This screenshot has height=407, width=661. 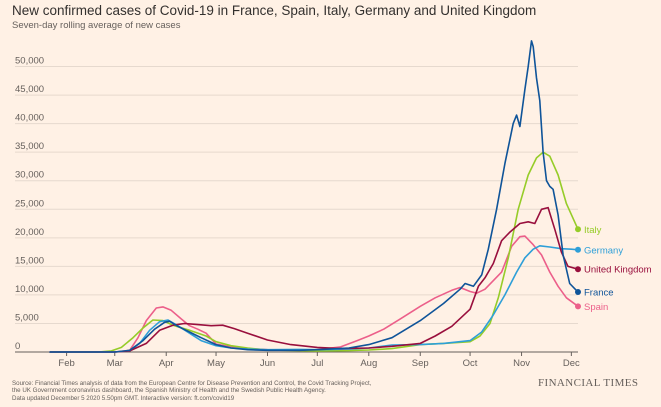 I want to click on y-tick-label: 30,000, so click(x=29, y=175).